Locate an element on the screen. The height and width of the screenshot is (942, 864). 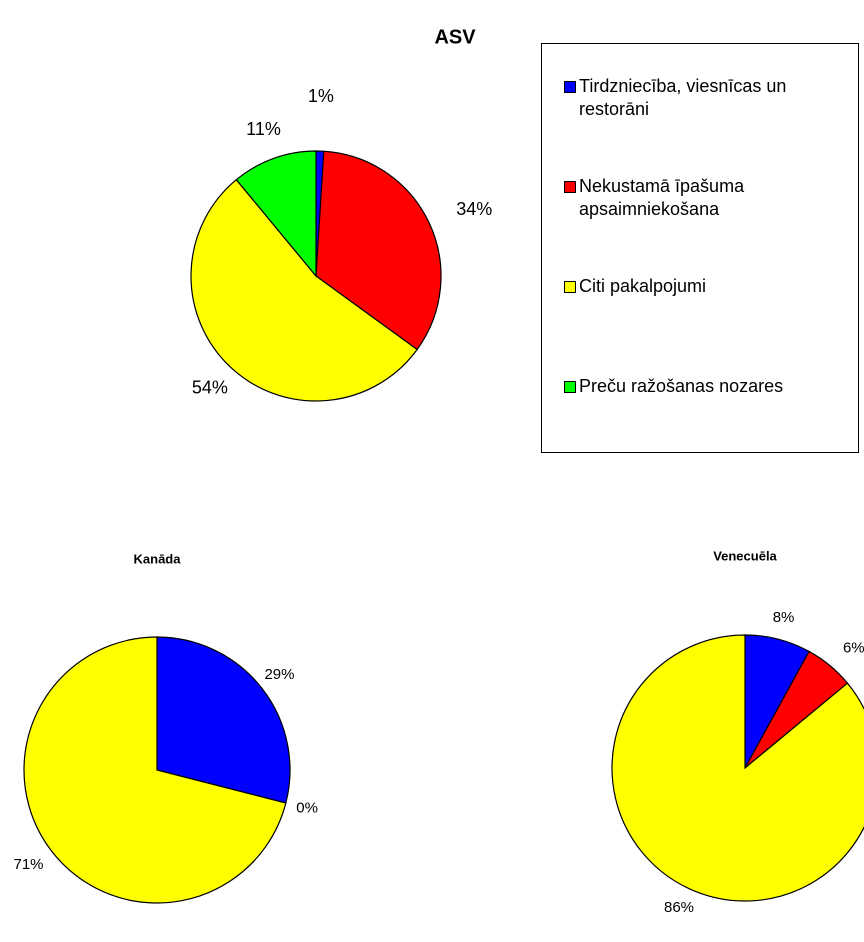
legend-item-goods: Preču ražošanas nozares is located at coordinates (709, 386).